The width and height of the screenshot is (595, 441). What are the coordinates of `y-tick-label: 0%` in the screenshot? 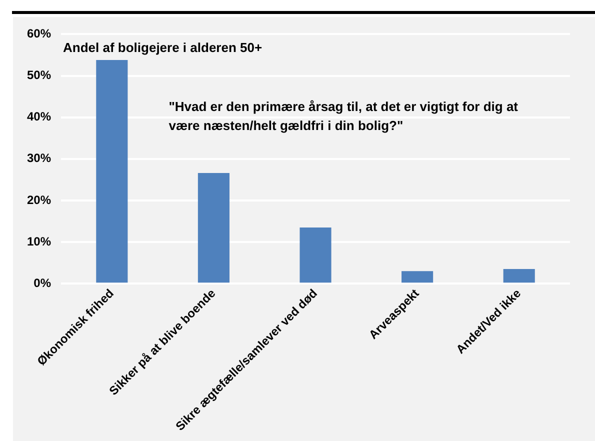 It's located at (43, 283).